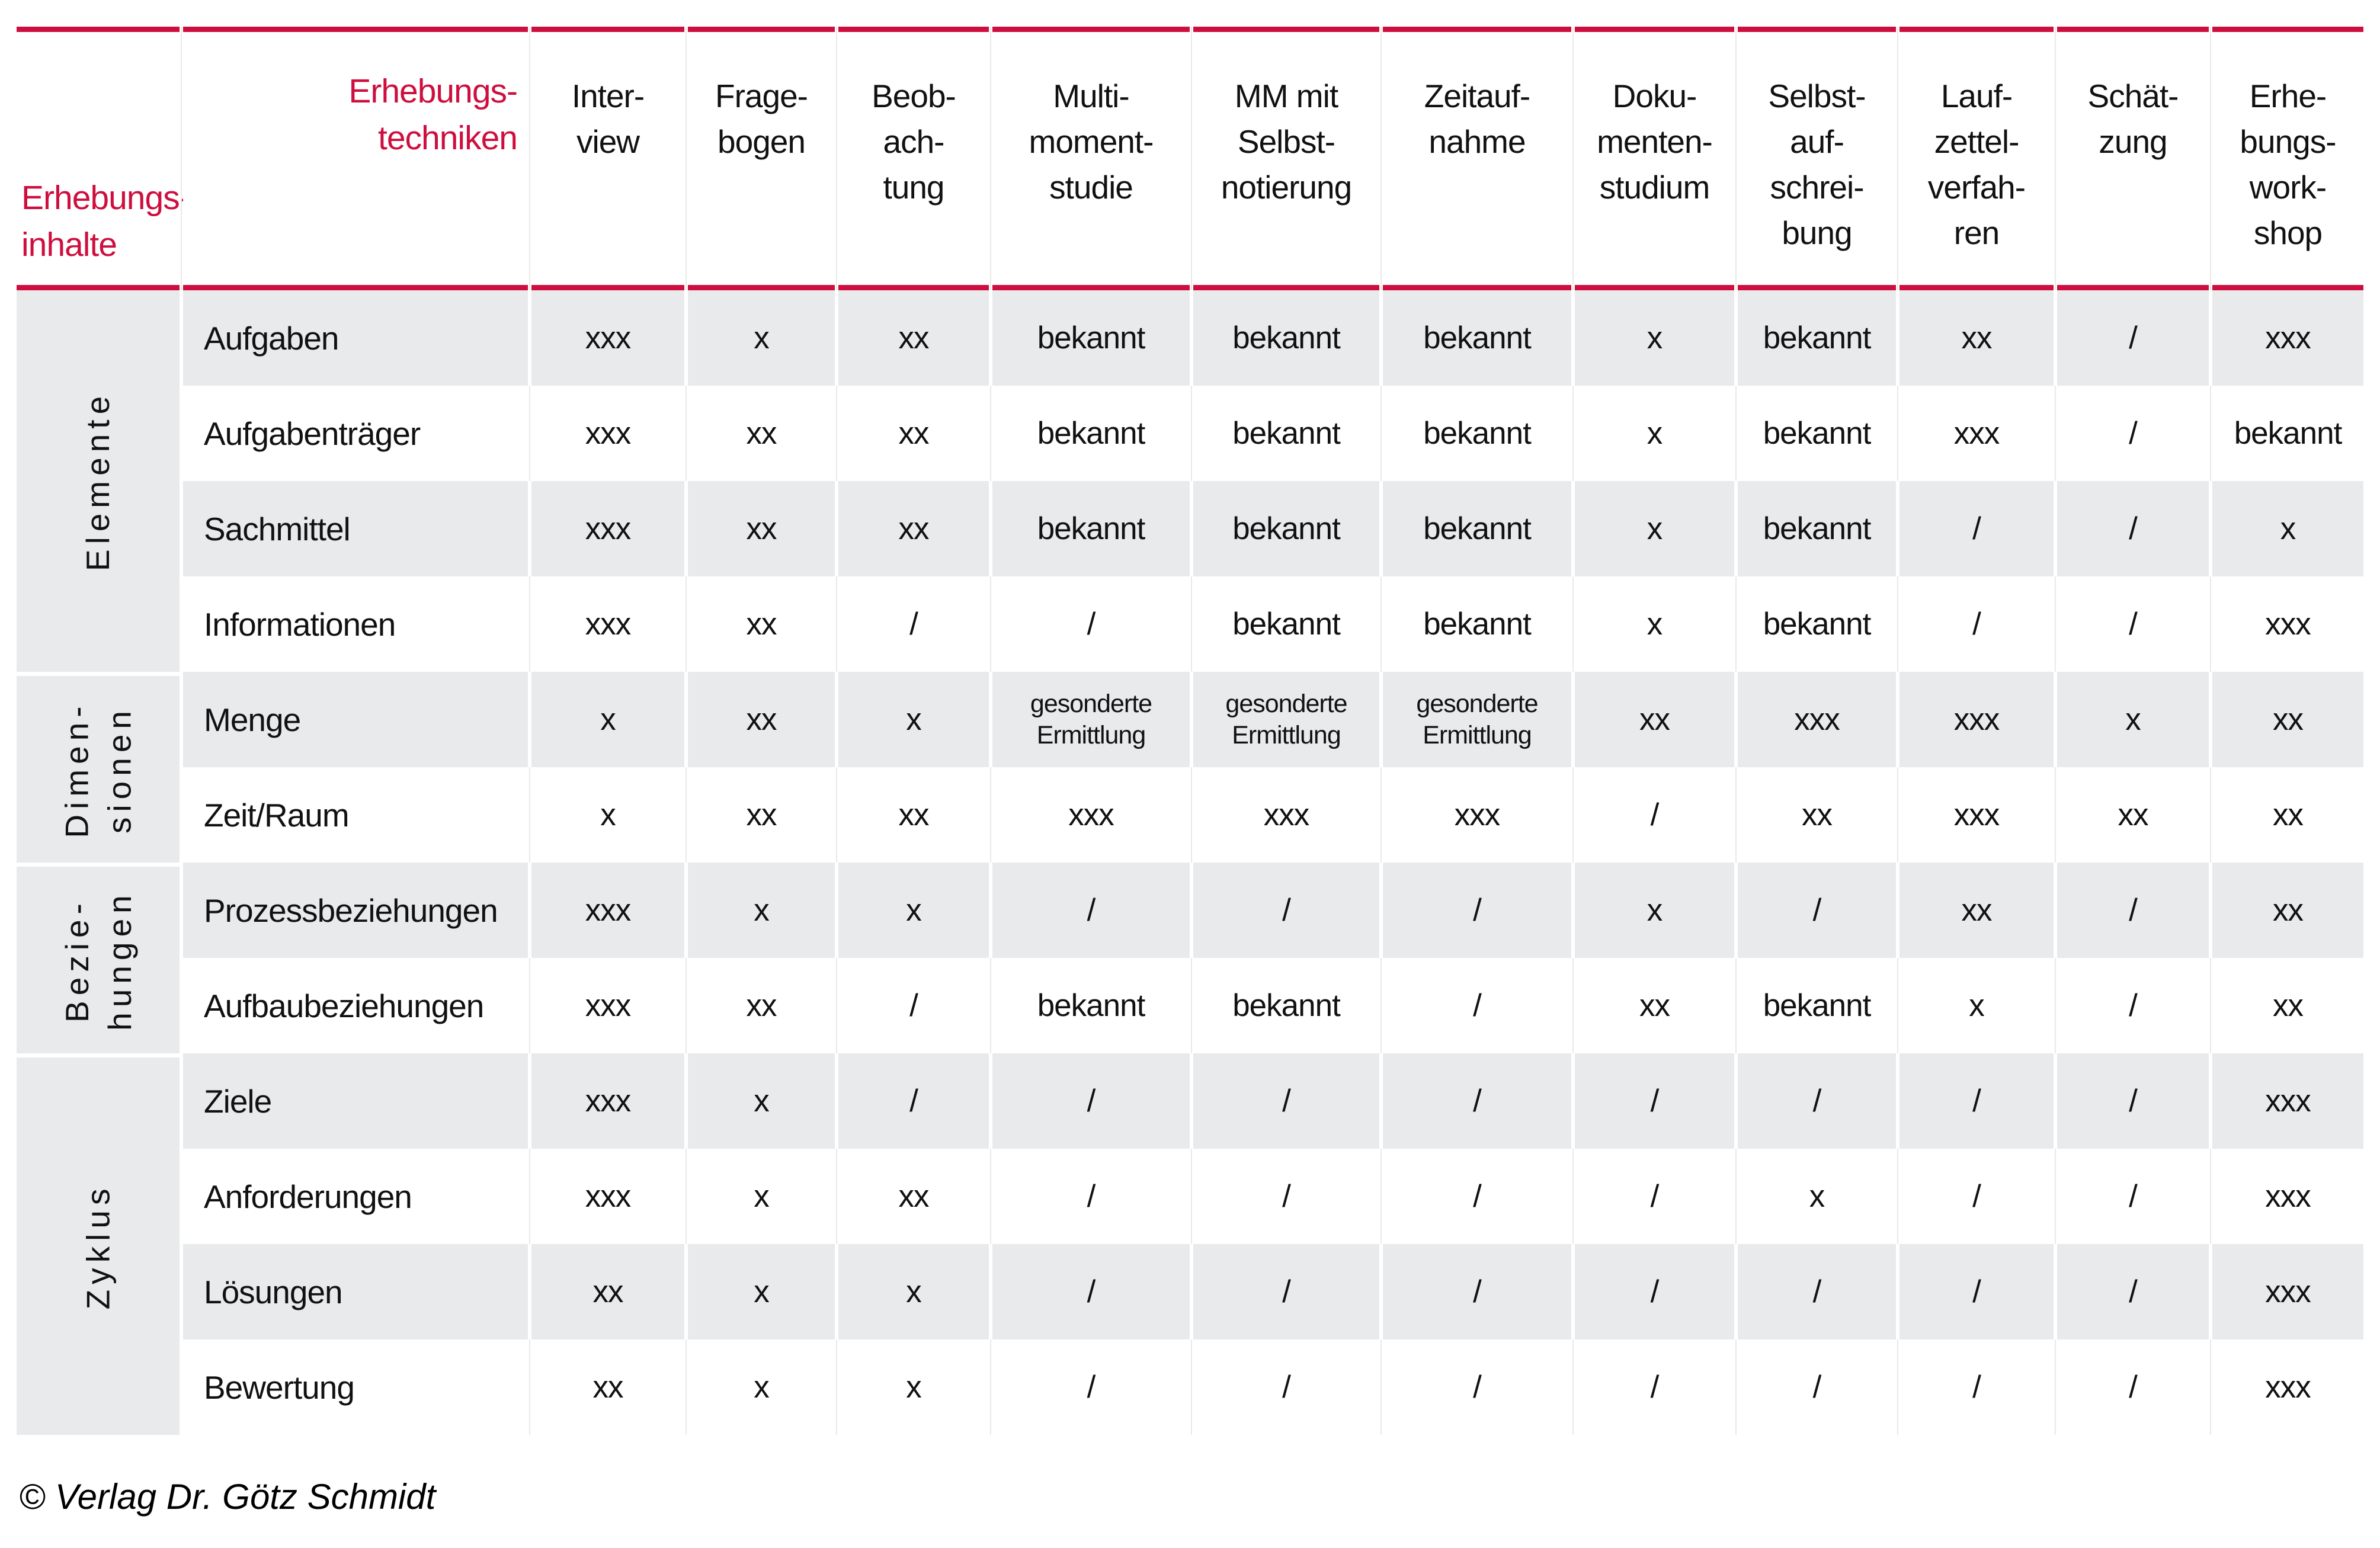 The height and width of the screenshot is (1548, 2380). What do you see at coordinates (1977, 141) in the screenshot?
I see `column-header-line: zettel-` at bounding box center [1977, 141].